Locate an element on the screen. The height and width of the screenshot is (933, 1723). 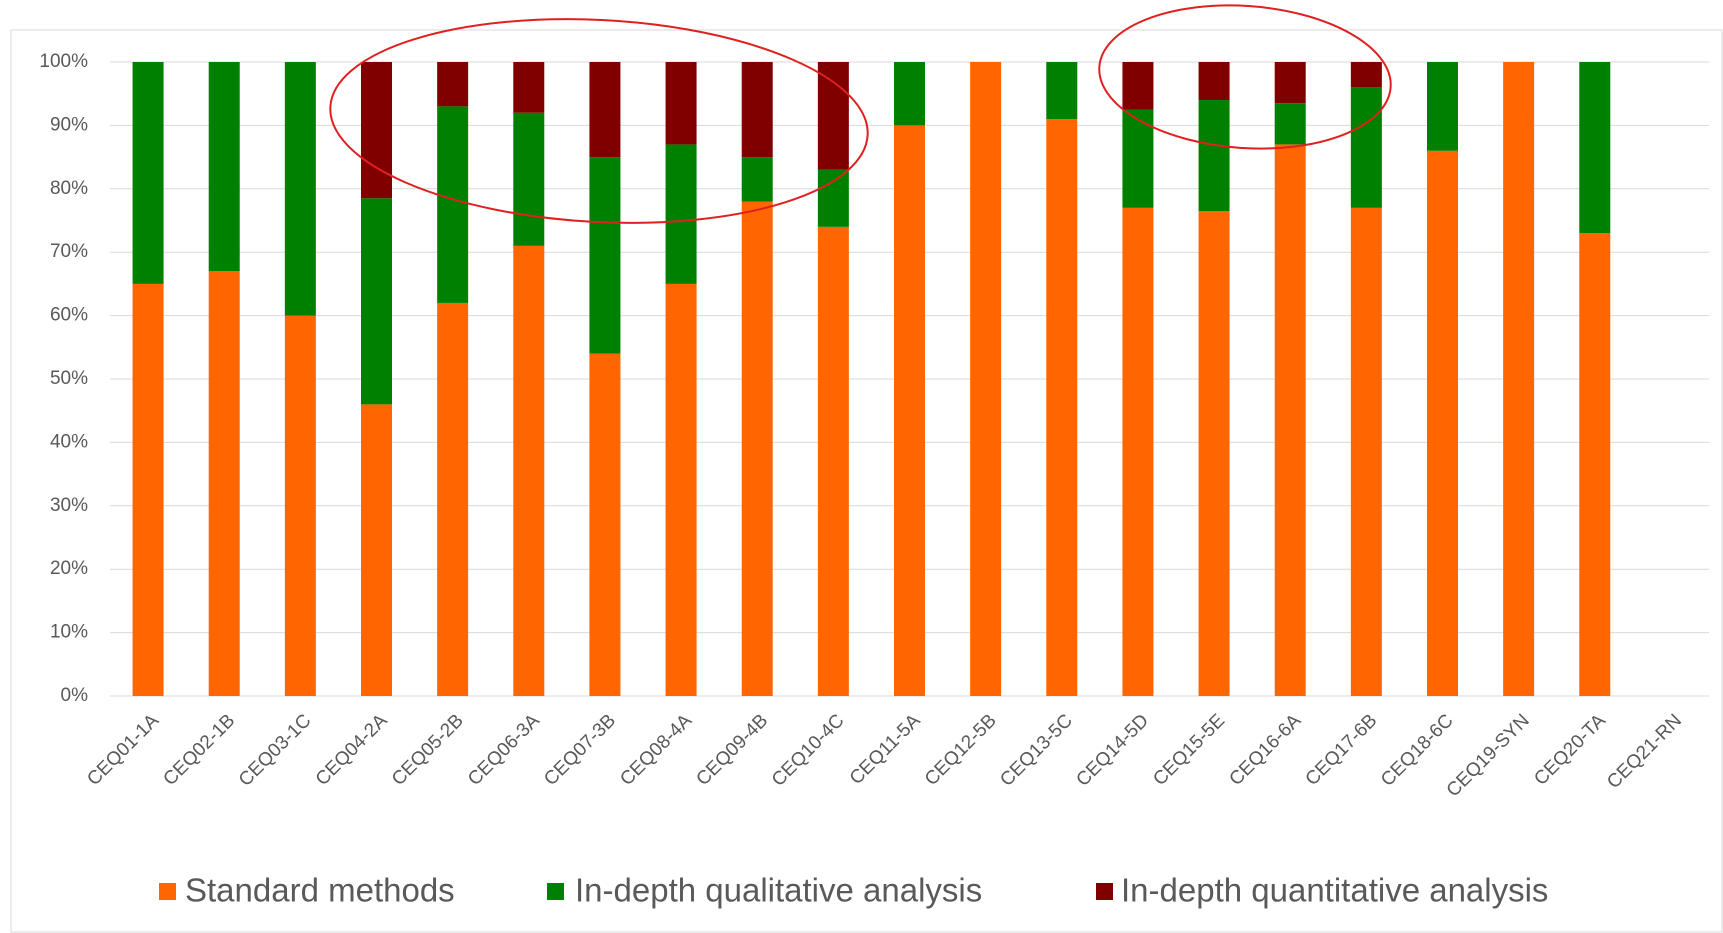
y-tick-label: 90% is located at coordinates (69, 124).